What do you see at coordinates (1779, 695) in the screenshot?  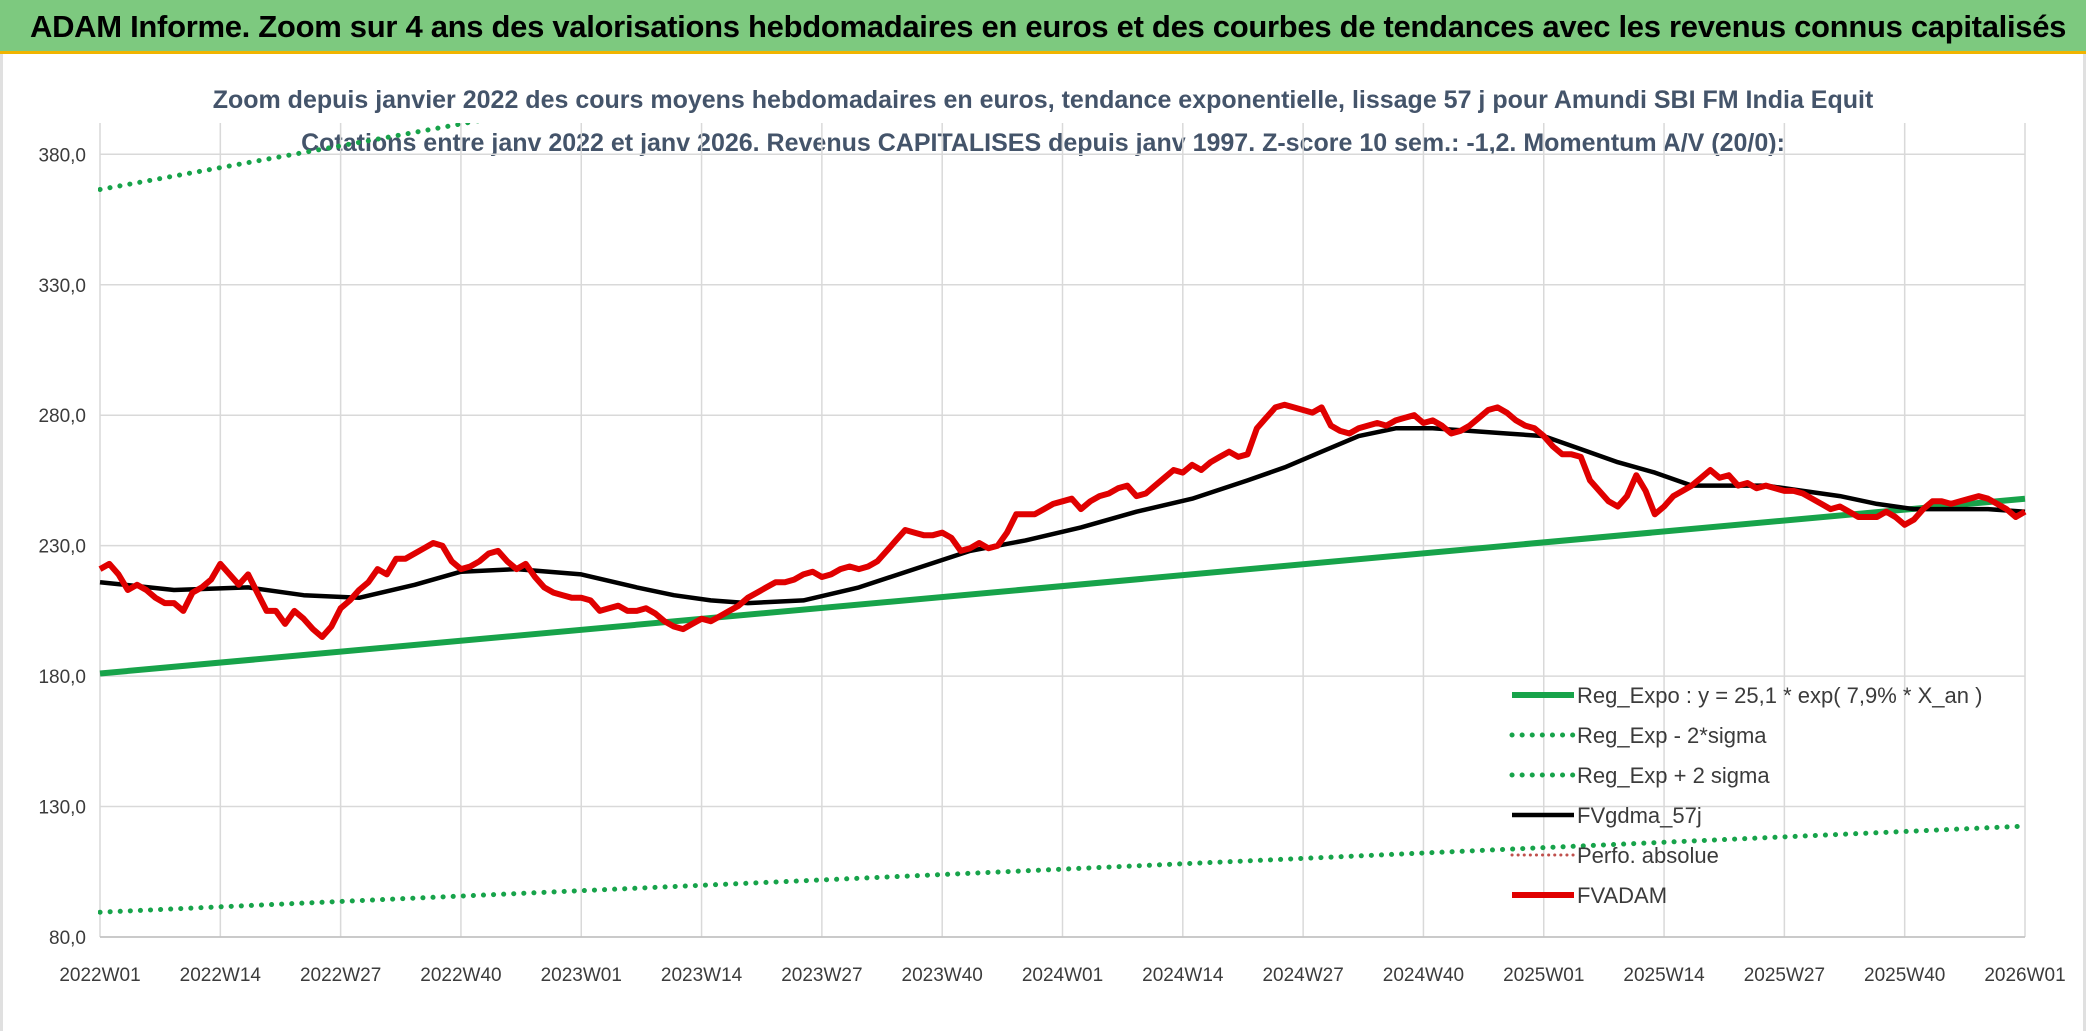 I see `legend-label-0: Reg_Expo : y = 25,1 * exp( 7,9% * X_an )` at bounding box center [1779, 695].